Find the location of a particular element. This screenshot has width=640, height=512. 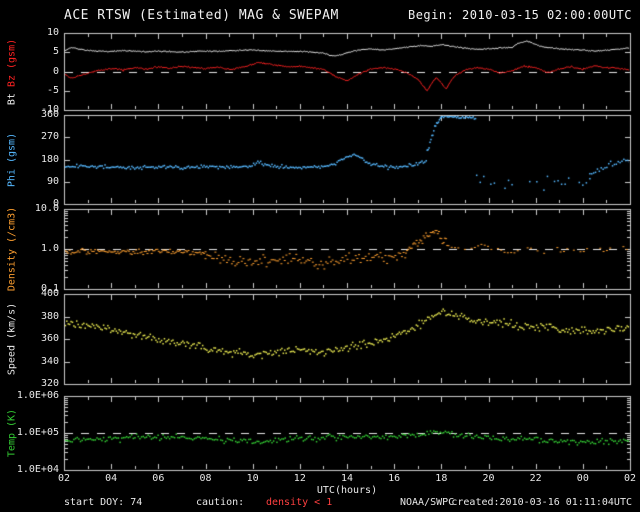

x-tick-label: 20 is located at coordinates (488, 478).